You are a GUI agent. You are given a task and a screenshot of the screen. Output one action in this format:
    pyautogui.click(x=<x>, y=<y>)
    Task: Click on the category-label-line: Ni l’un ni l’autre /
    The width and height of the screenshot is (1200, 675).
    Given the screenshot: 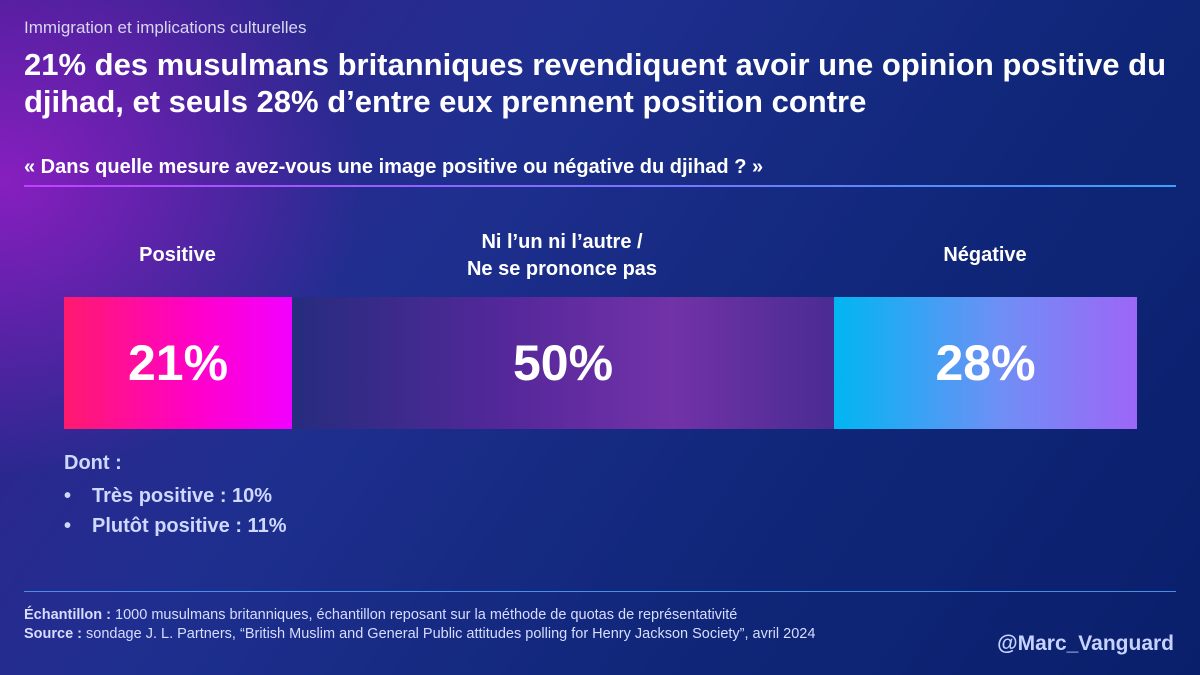 What is the action you would take?
    pyautogui.click(x=562, y=242)
    